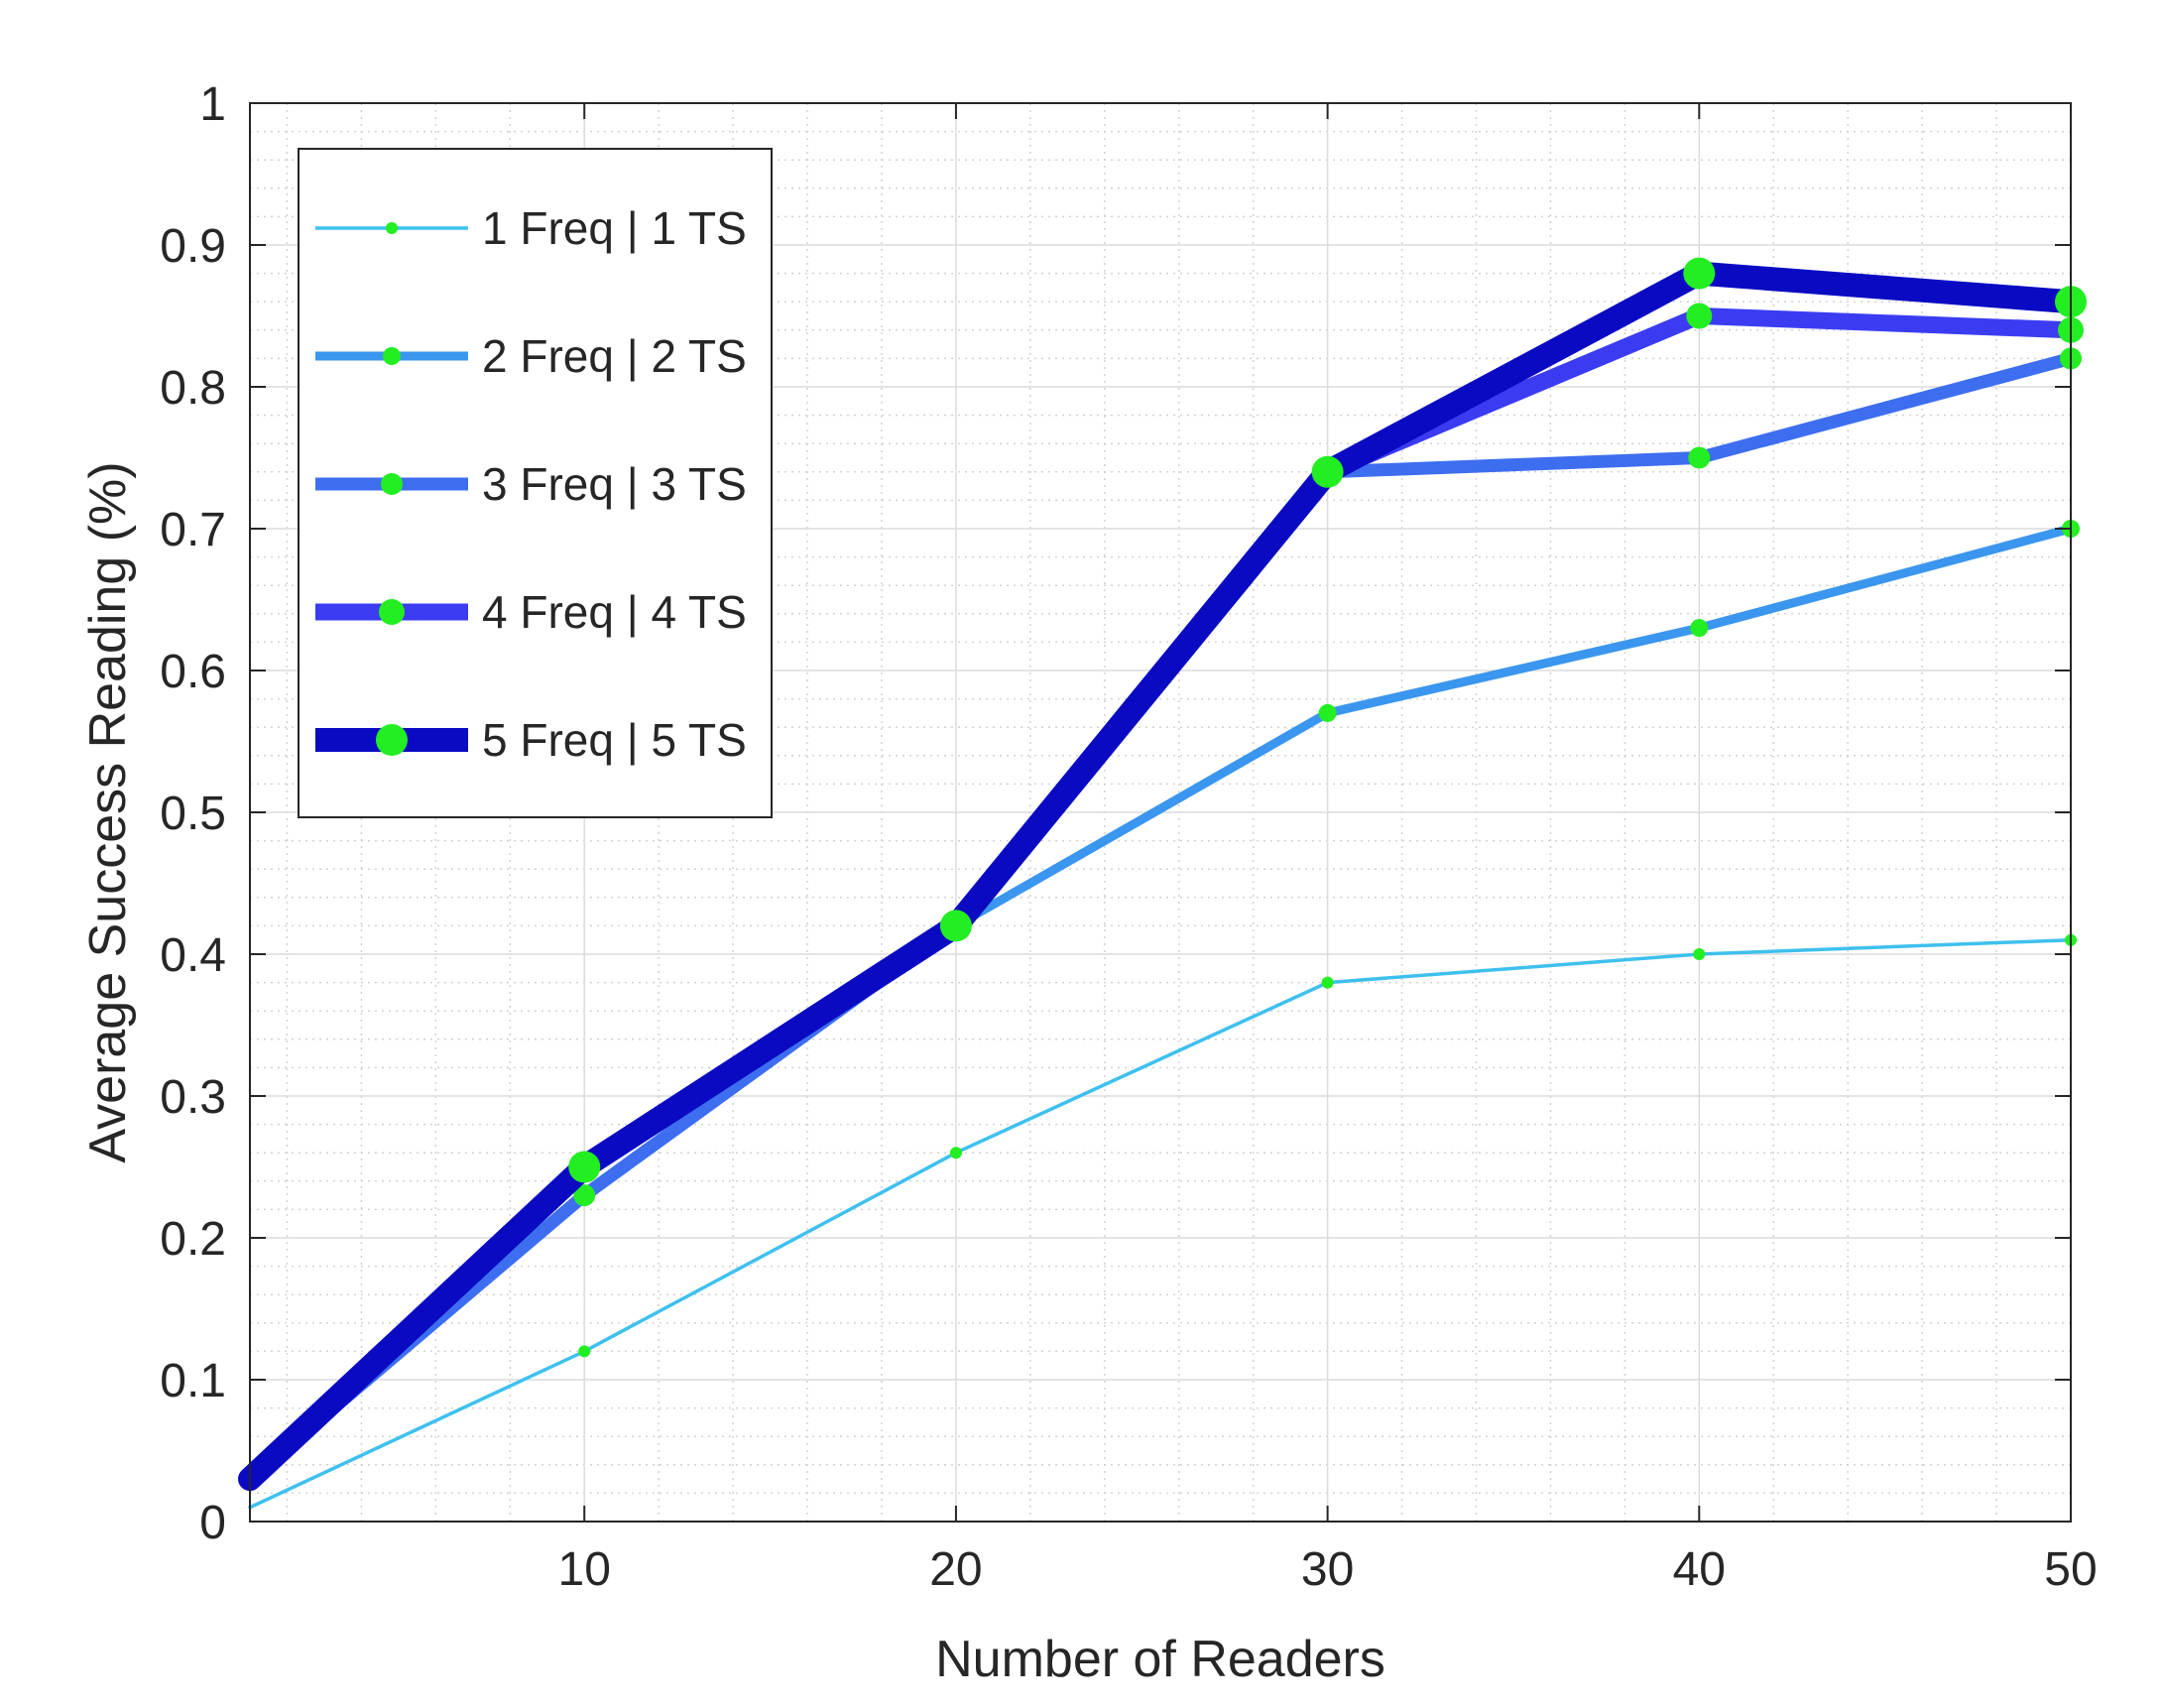 This screenshot has width=2164, height=1708. Describe the element at coordinates (193, 246) in the screenshot. I see `y-tick-label: 0.9` at that location.